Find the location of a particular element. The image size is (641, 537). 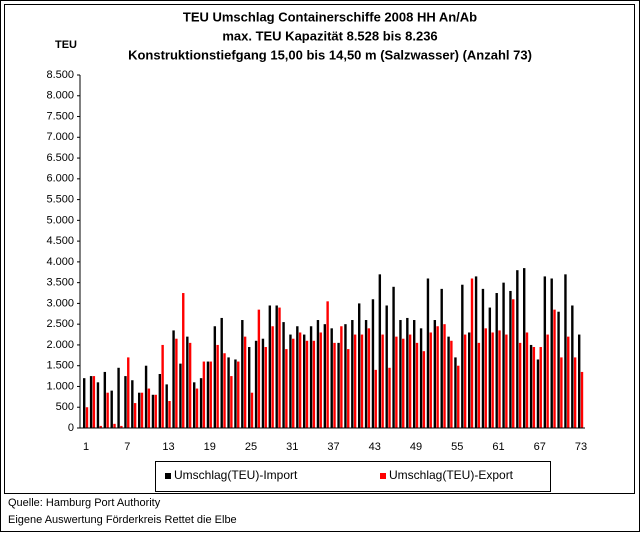

y-tick-label: 1.500 is located at coordinates (60, 366).